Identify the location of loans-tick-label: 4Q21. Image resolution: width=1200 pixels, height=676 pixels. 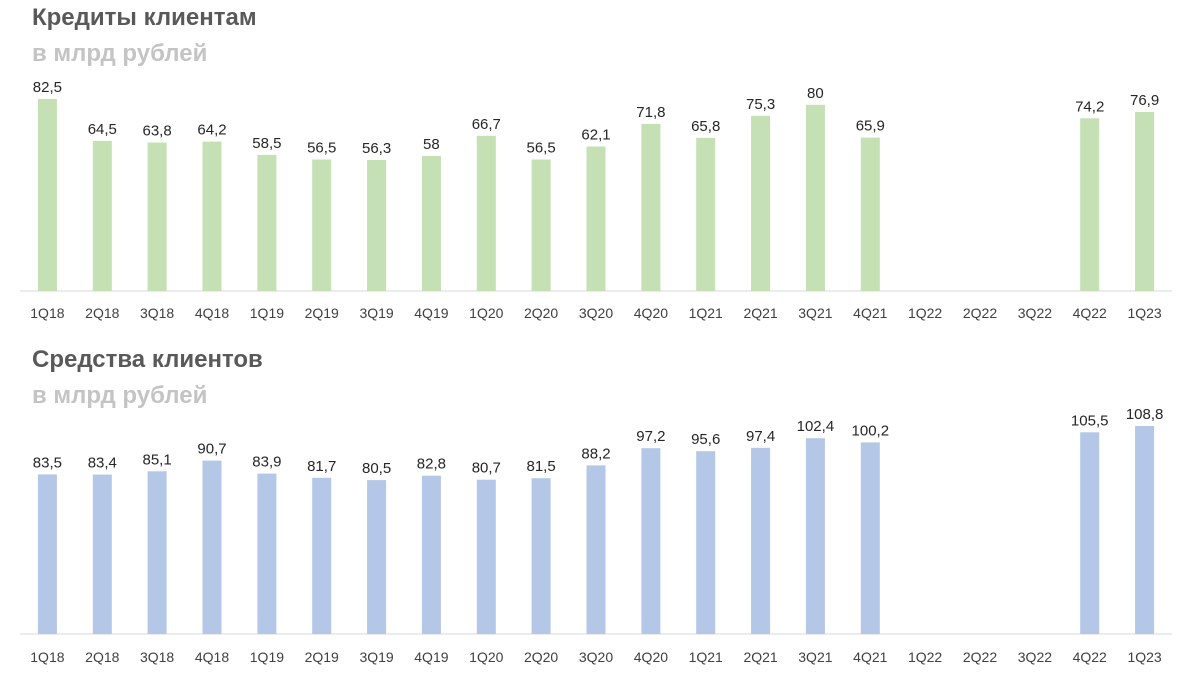
(870, 313).